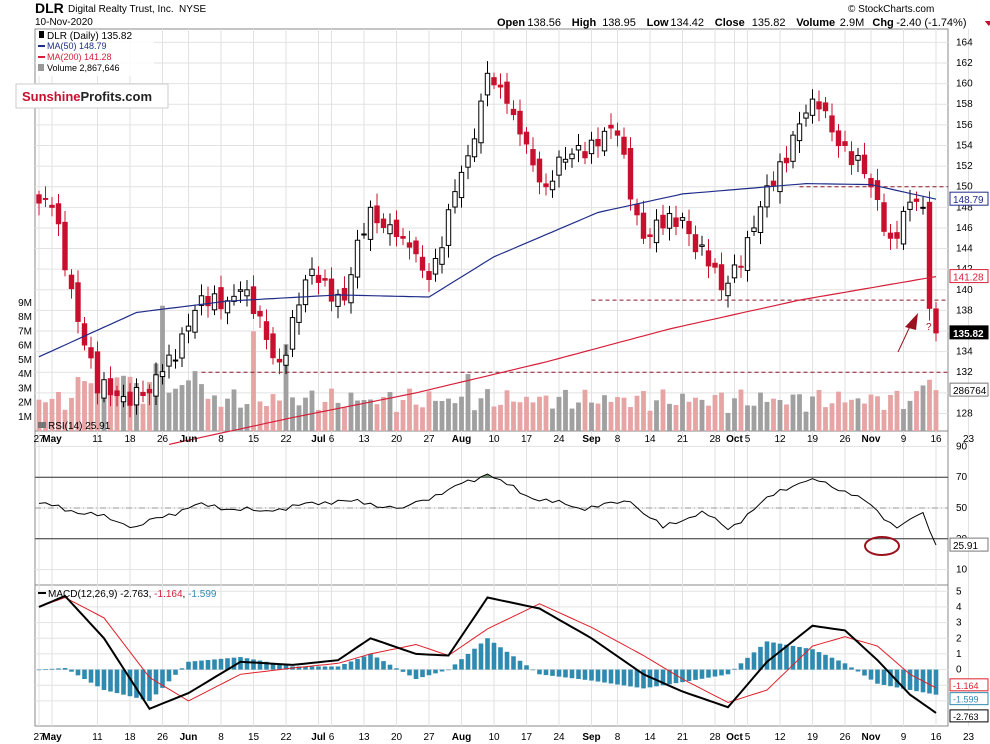 The width and height of the screenshot is (990, 744). I want to click on legend-main: DLR (Daily) 135.82, so click(89, 36).